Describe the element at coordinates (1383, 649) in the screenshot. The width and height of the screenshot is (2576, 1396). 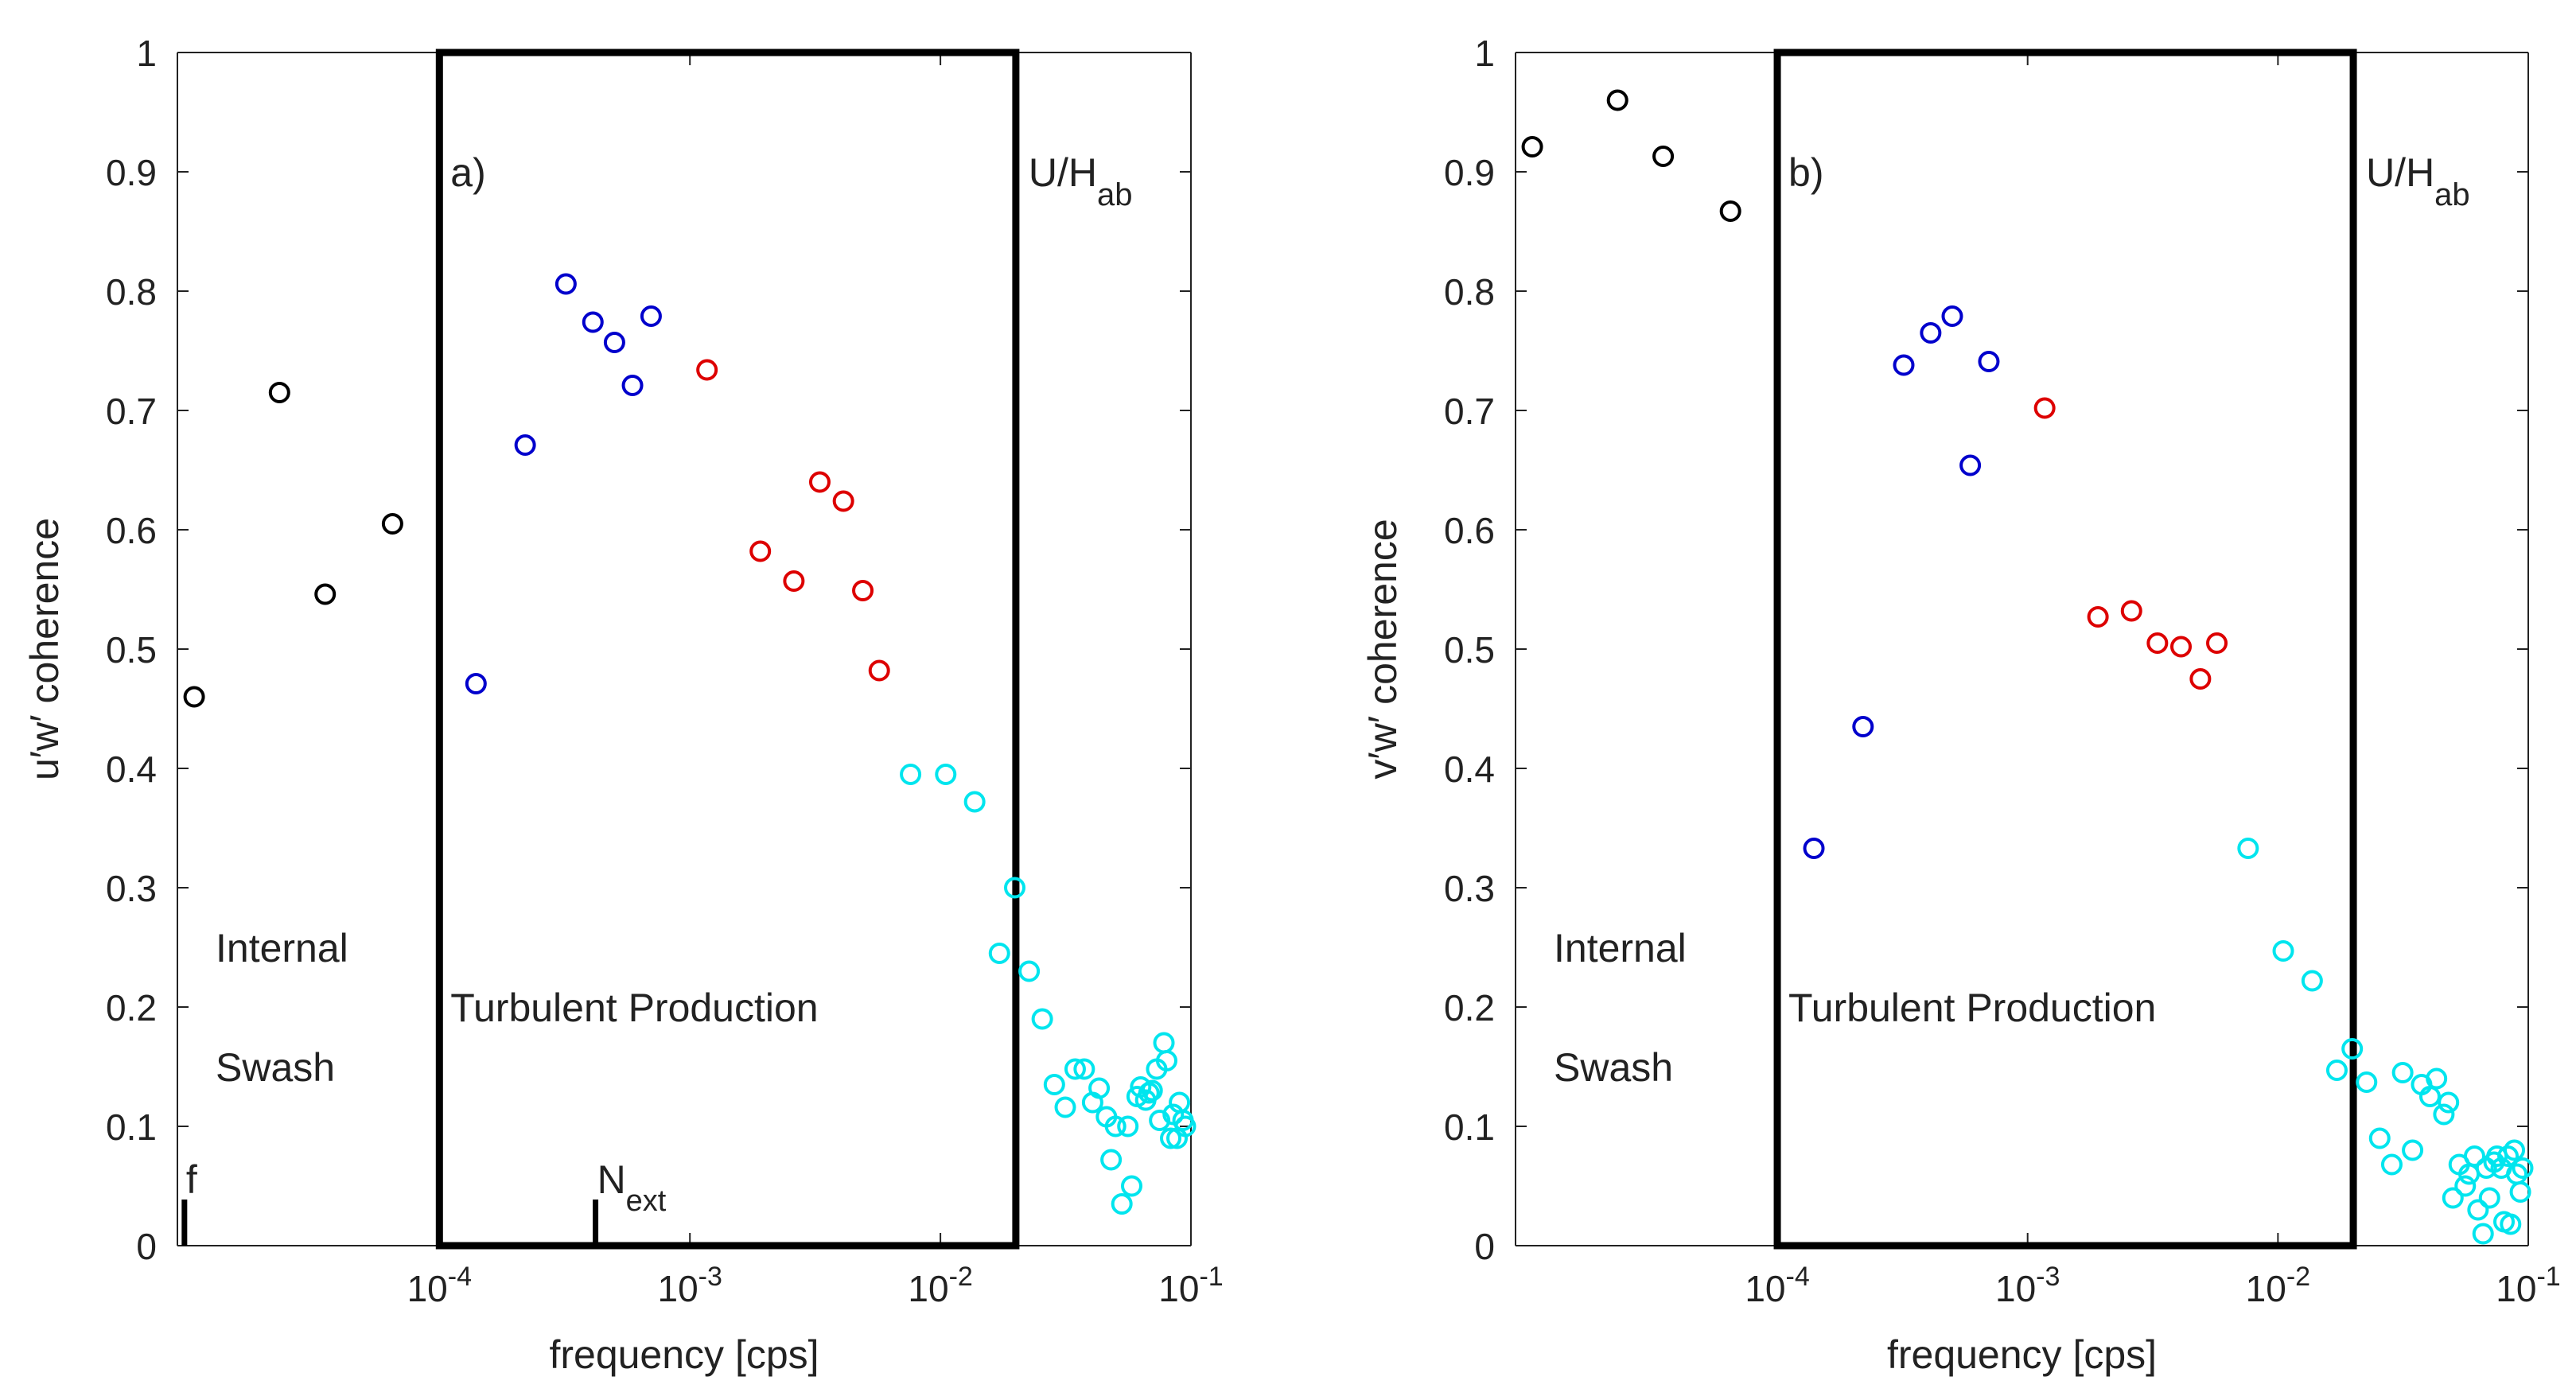
I see `y-axis-label: v′w′ coherence` at that location.